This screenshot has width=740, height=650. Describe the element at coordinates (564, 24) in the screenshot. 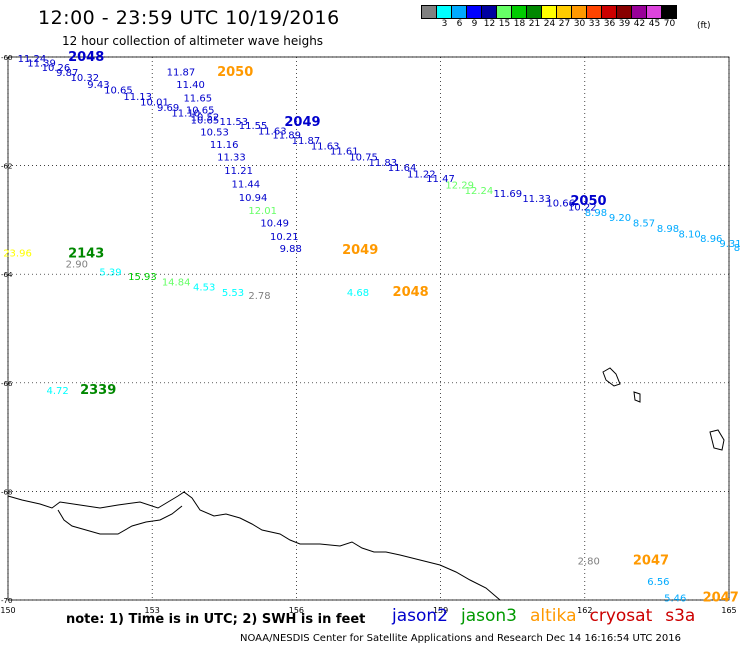

I see `legend-bin-label: 27` at that location.